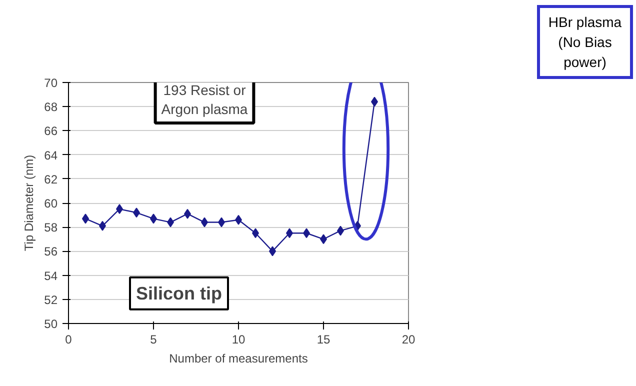 The image size is (636, 386). Describe the element at coordinates (51, 179) in the screenshot. I see `y-tick-label: 62` at that location.